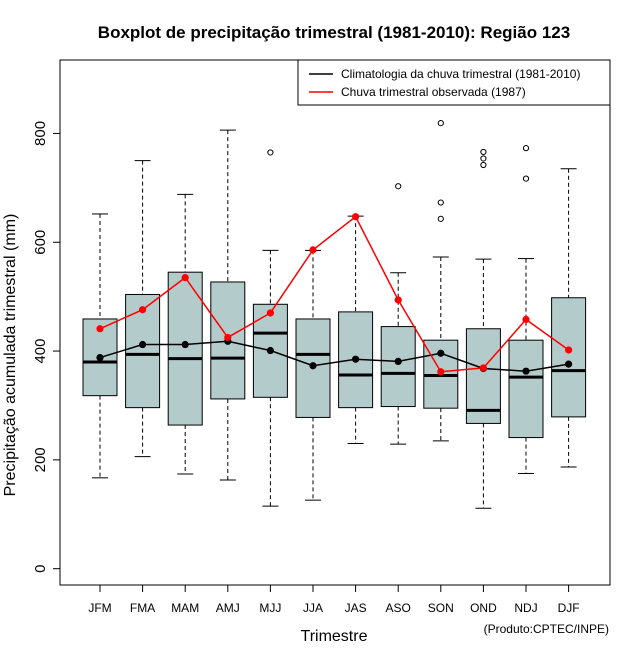 The image size is (640, 660). What do you see at coordinates (398, 608) in the screenshot?
I see `x-tick-label: ASO` at bounding box center [398, 608].